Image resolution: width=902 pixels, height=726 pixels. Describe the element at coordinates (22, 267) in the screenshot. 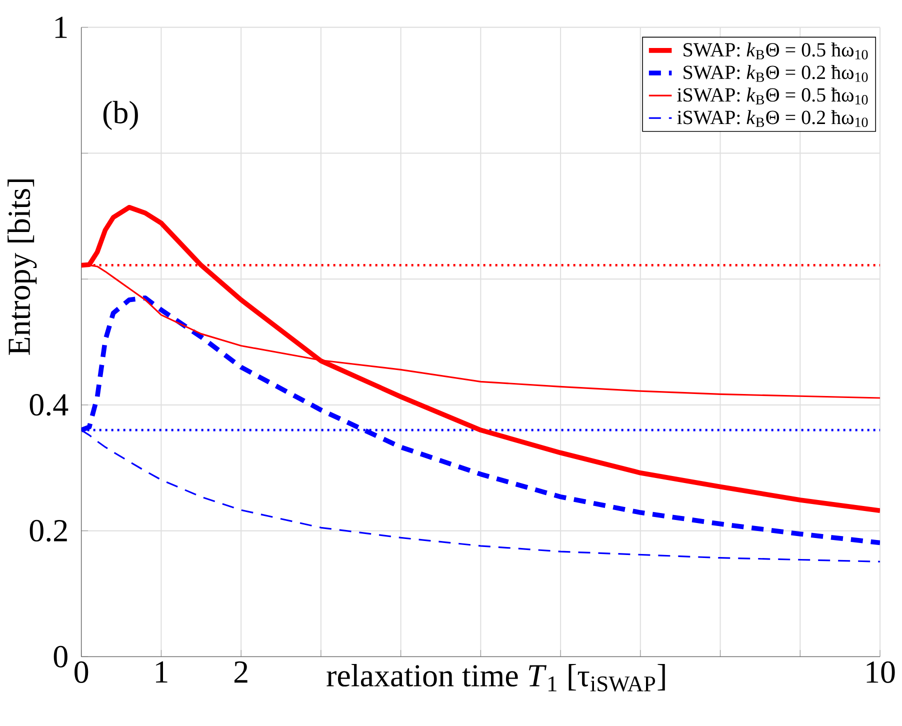

I see `y-axis-title: Entropy [bits]` at that location.